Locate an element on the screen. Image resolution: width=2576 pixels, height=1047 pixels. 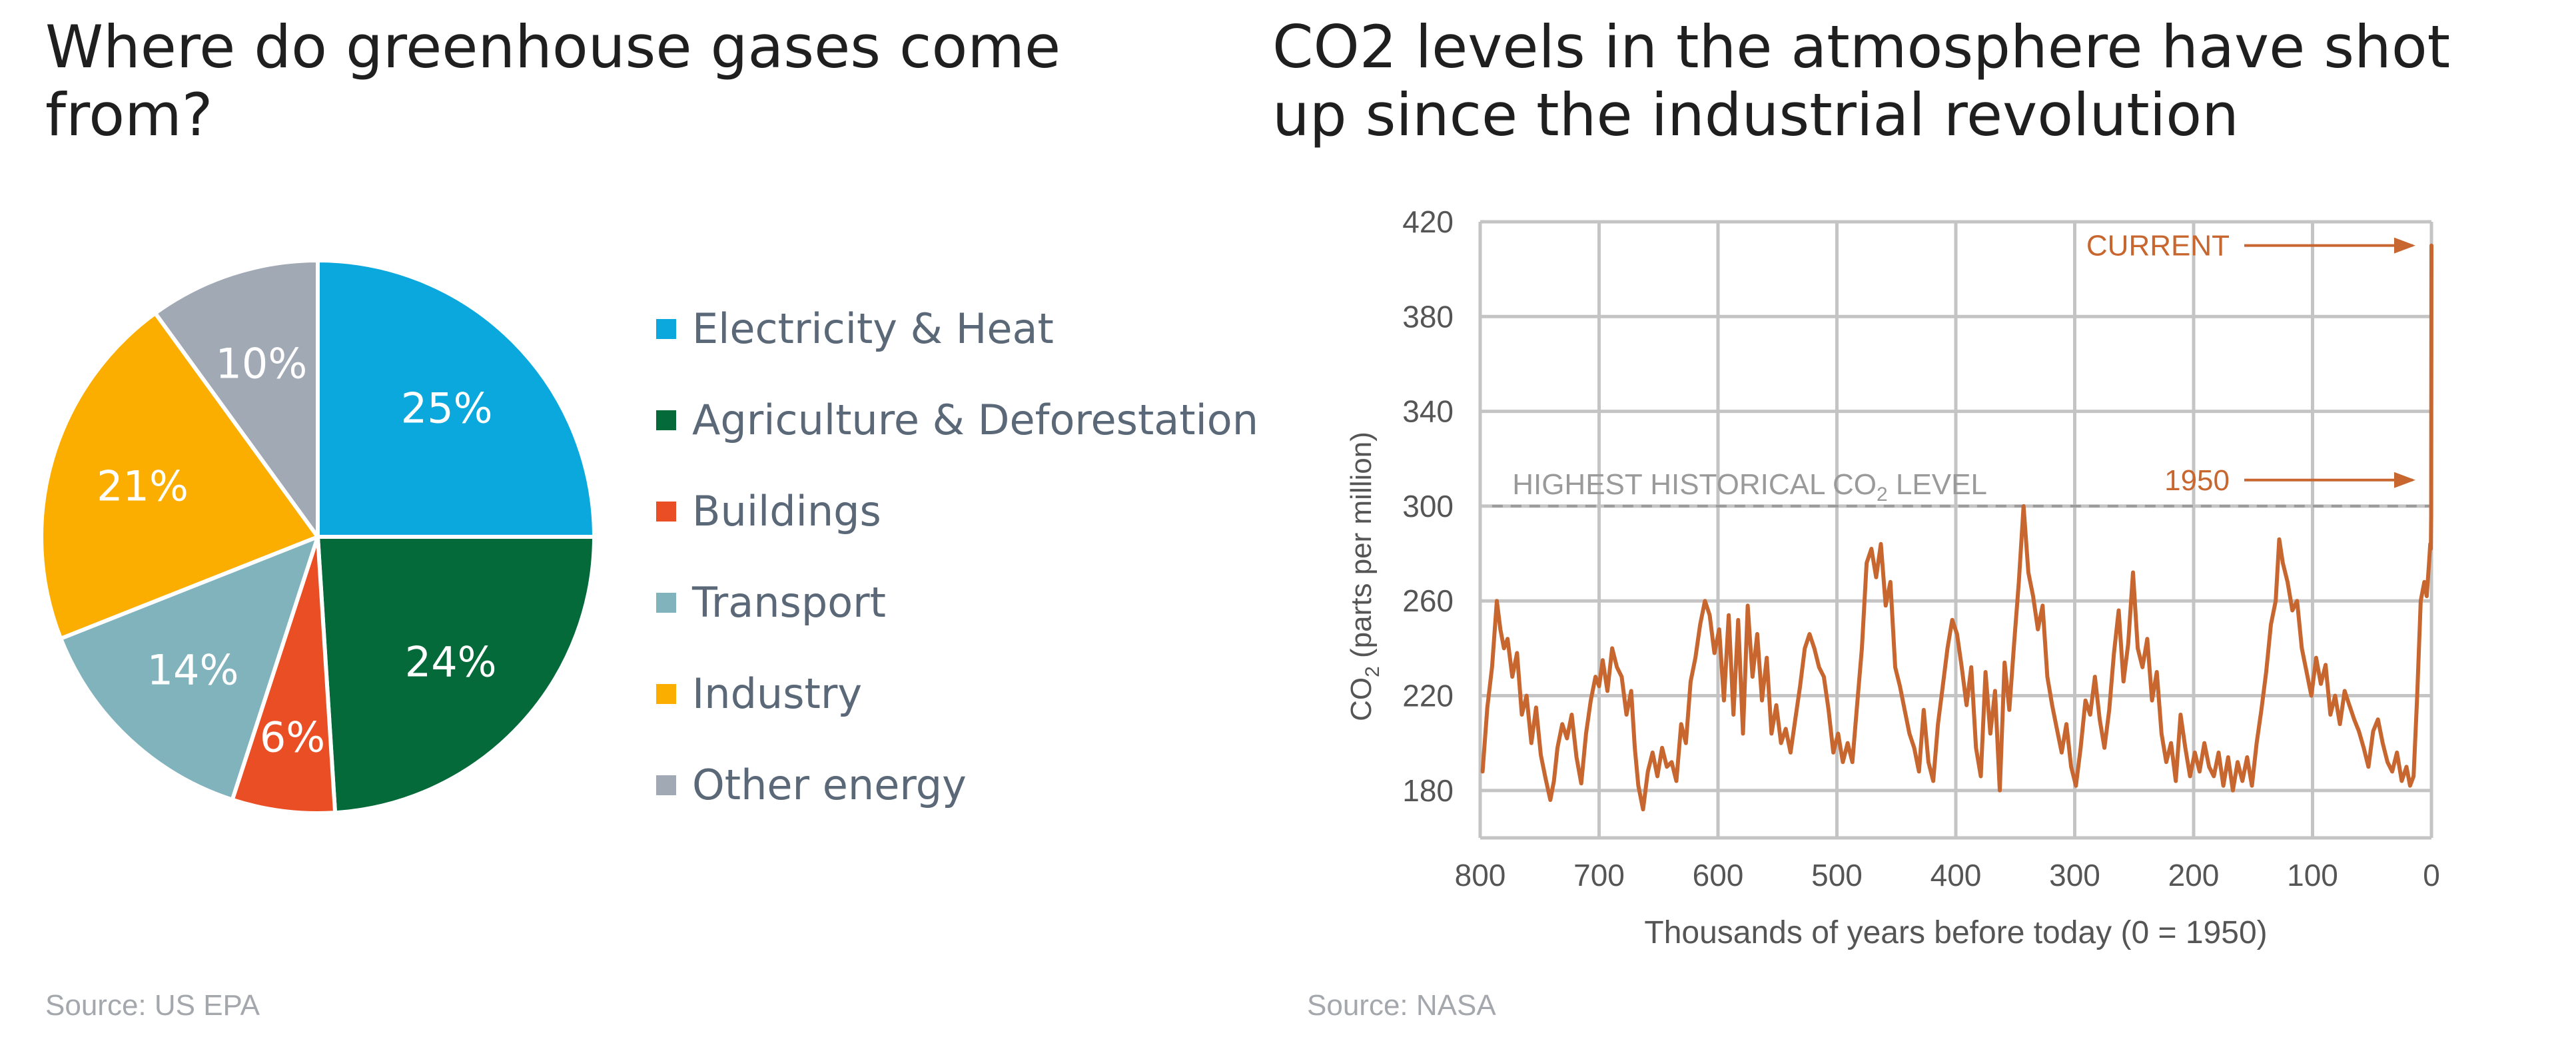
x-tick-label: 200 is located at coordinates (2194, 875).